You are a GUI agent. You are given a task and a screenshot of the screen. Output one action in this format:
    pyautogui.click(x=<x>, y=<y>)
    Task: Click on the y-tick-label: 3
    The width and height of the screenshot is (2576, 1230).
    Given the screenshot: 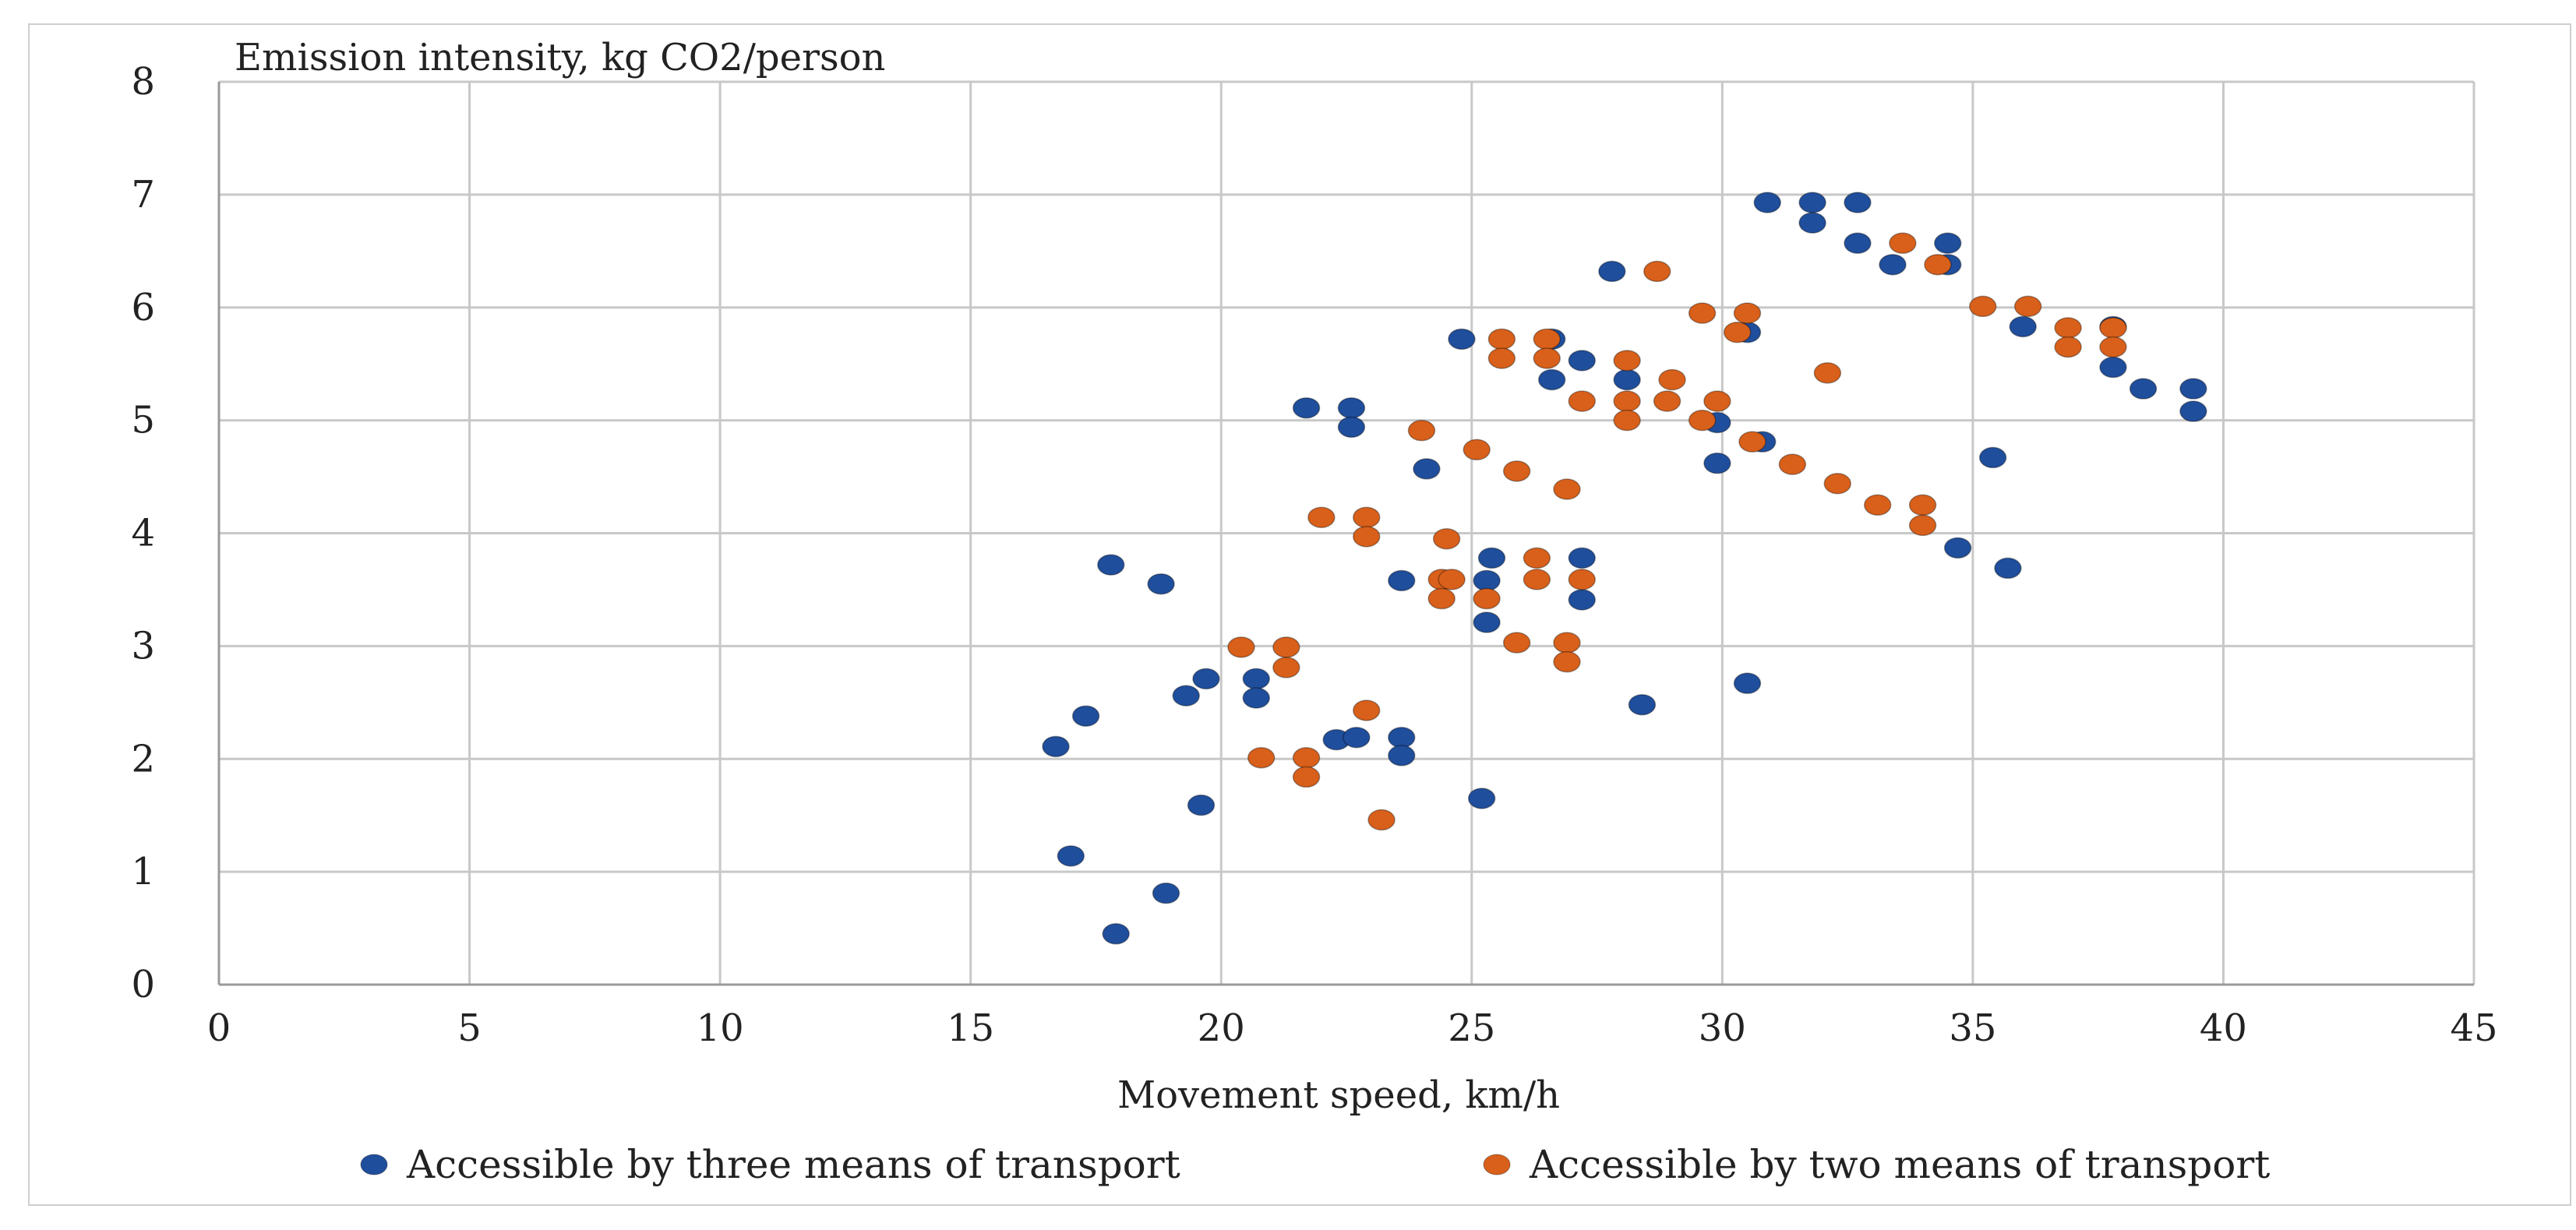 What is the action you would take?
    pyautogui.click(x=143, y=646)
    